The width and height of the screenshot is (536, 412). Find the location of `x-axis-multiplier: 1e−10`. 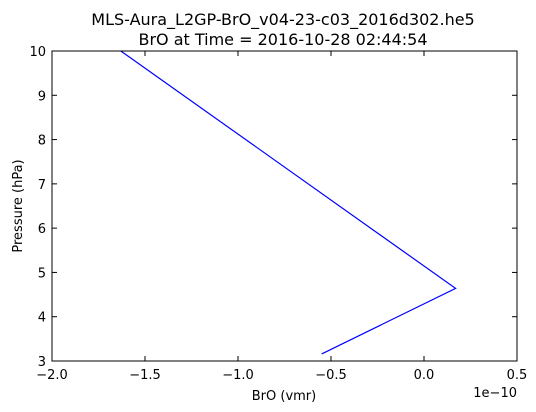

x-axis-multiplier: 1e−10 is located at coordinates (495, 393).